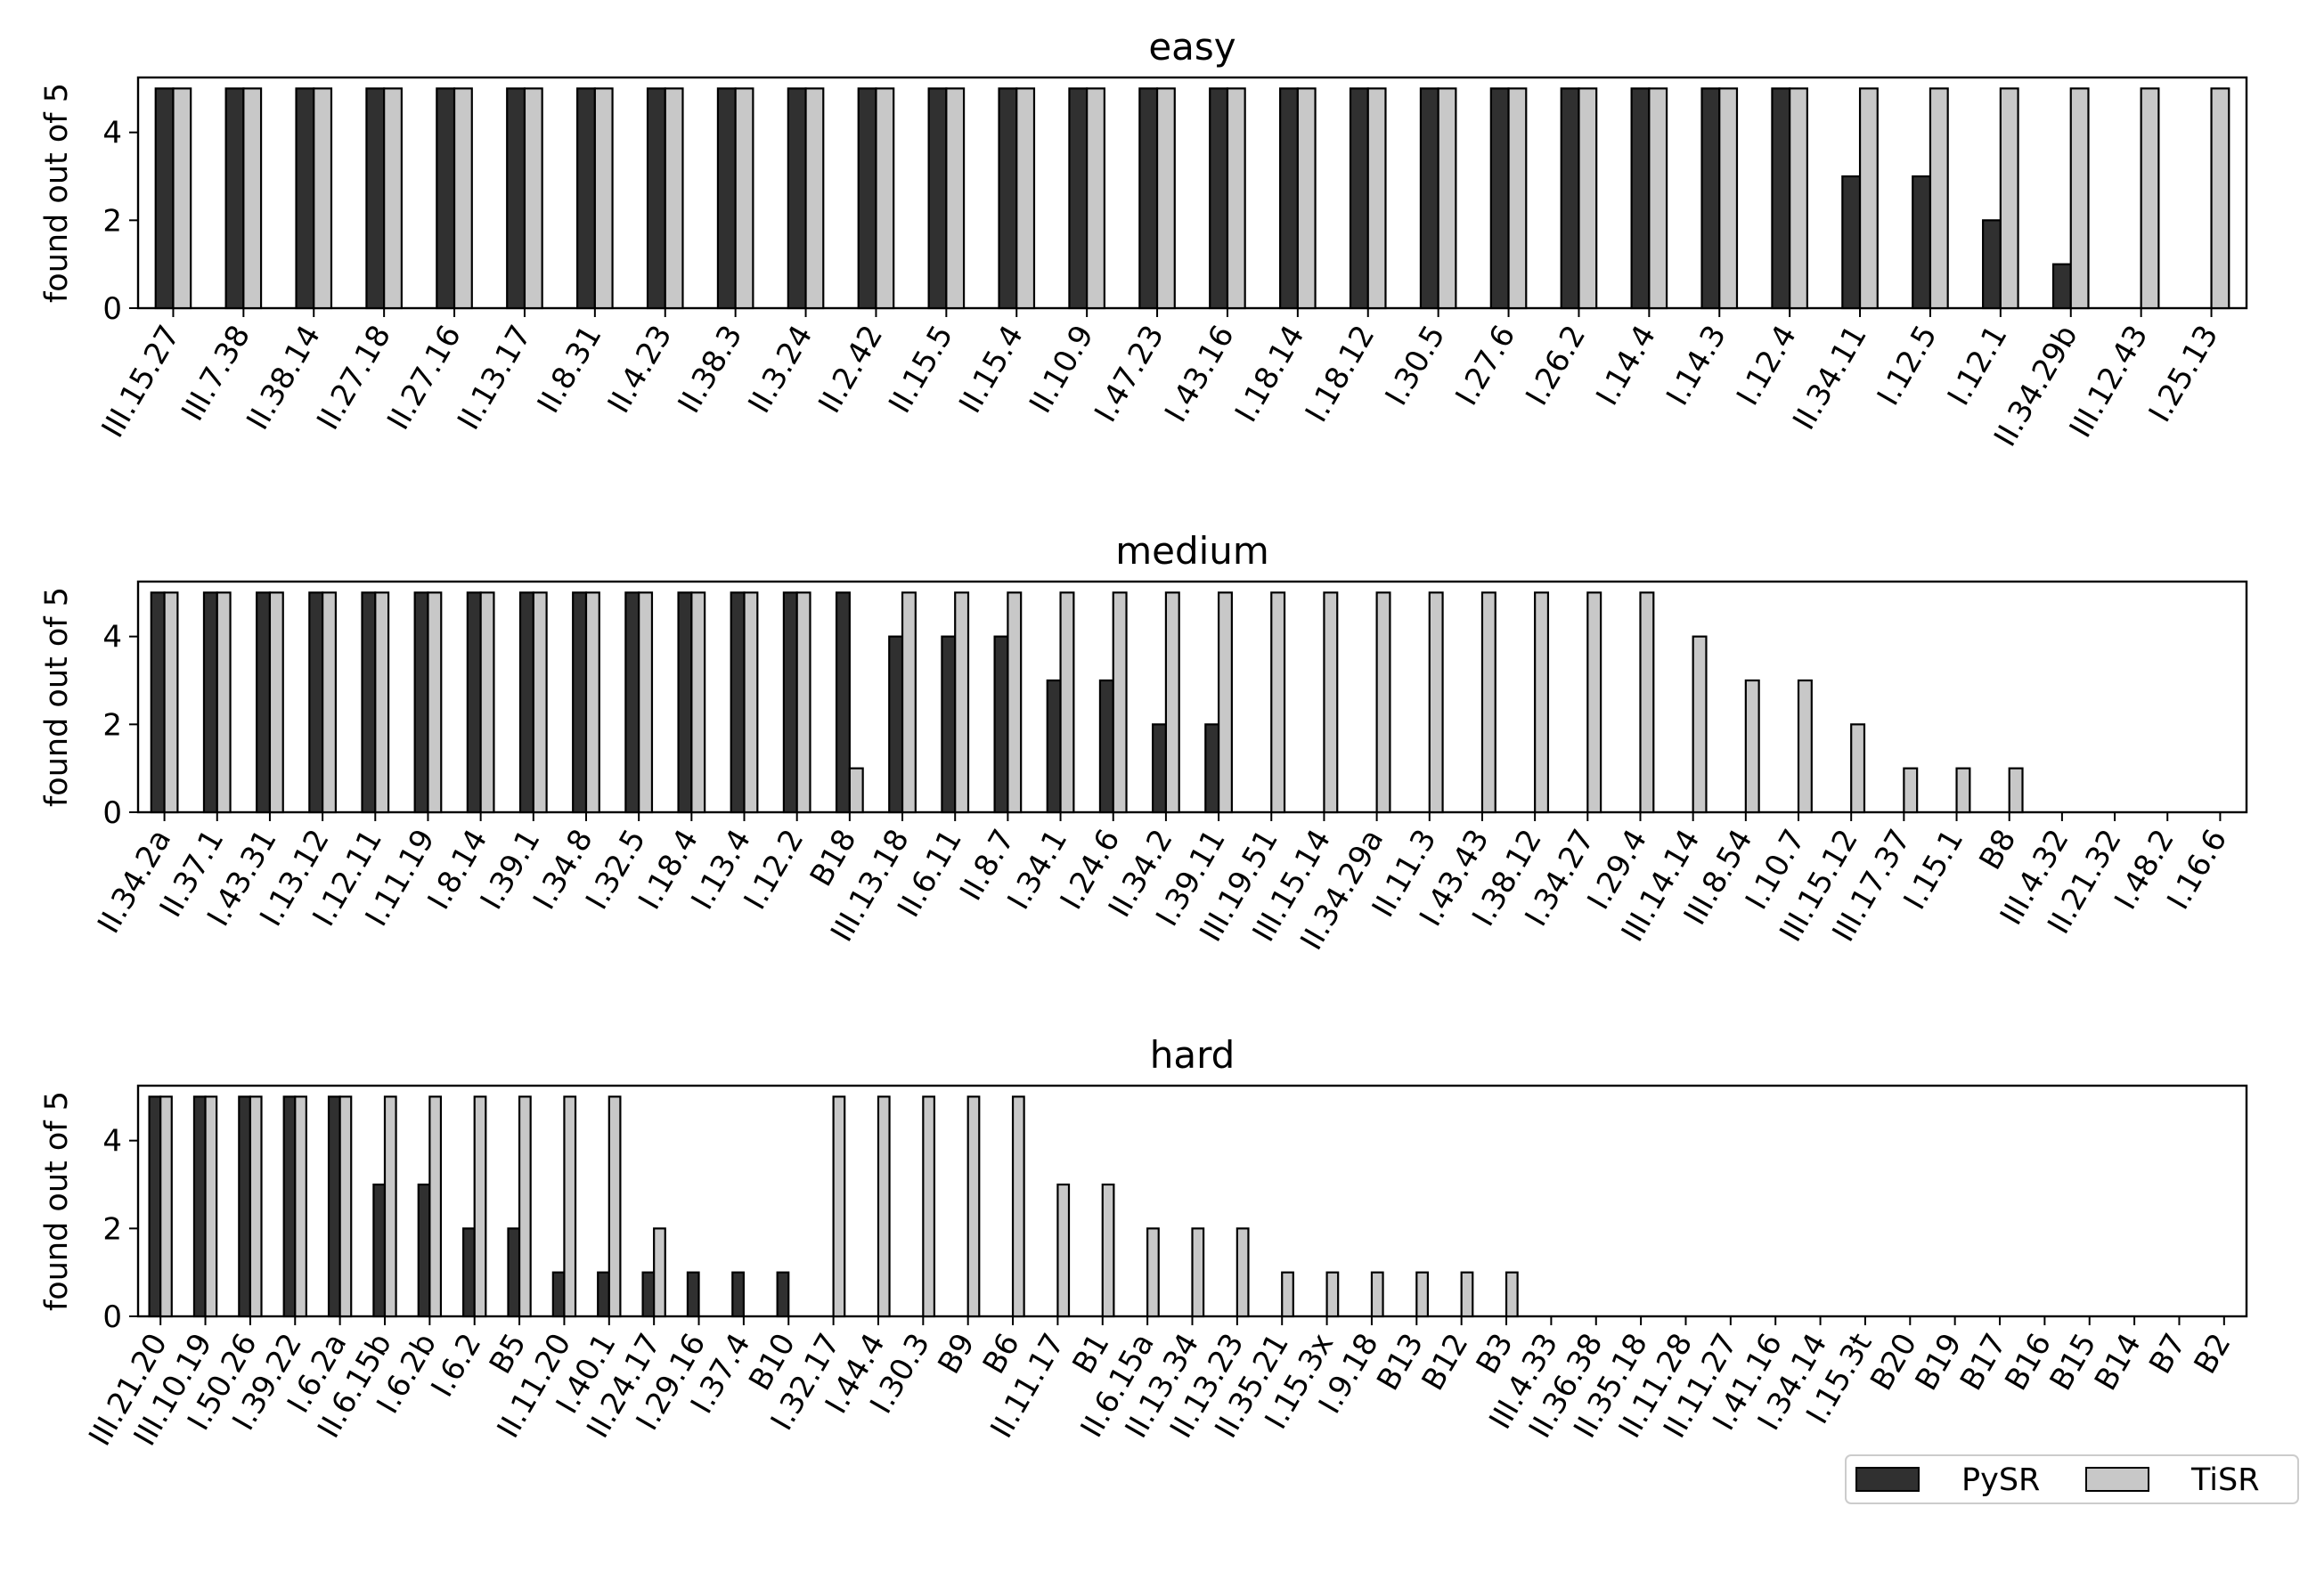  I want to click on x-tick-label-b14: B14, so click(2118, 1362).